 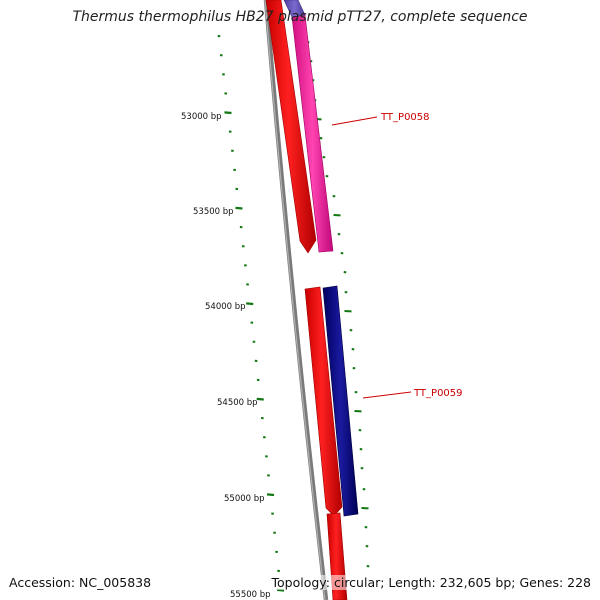 What do you see at coordinates (213, 212) in the screenshot?
I see `axis-tick-label: 53500 bp` at bounding box center [213, 212].